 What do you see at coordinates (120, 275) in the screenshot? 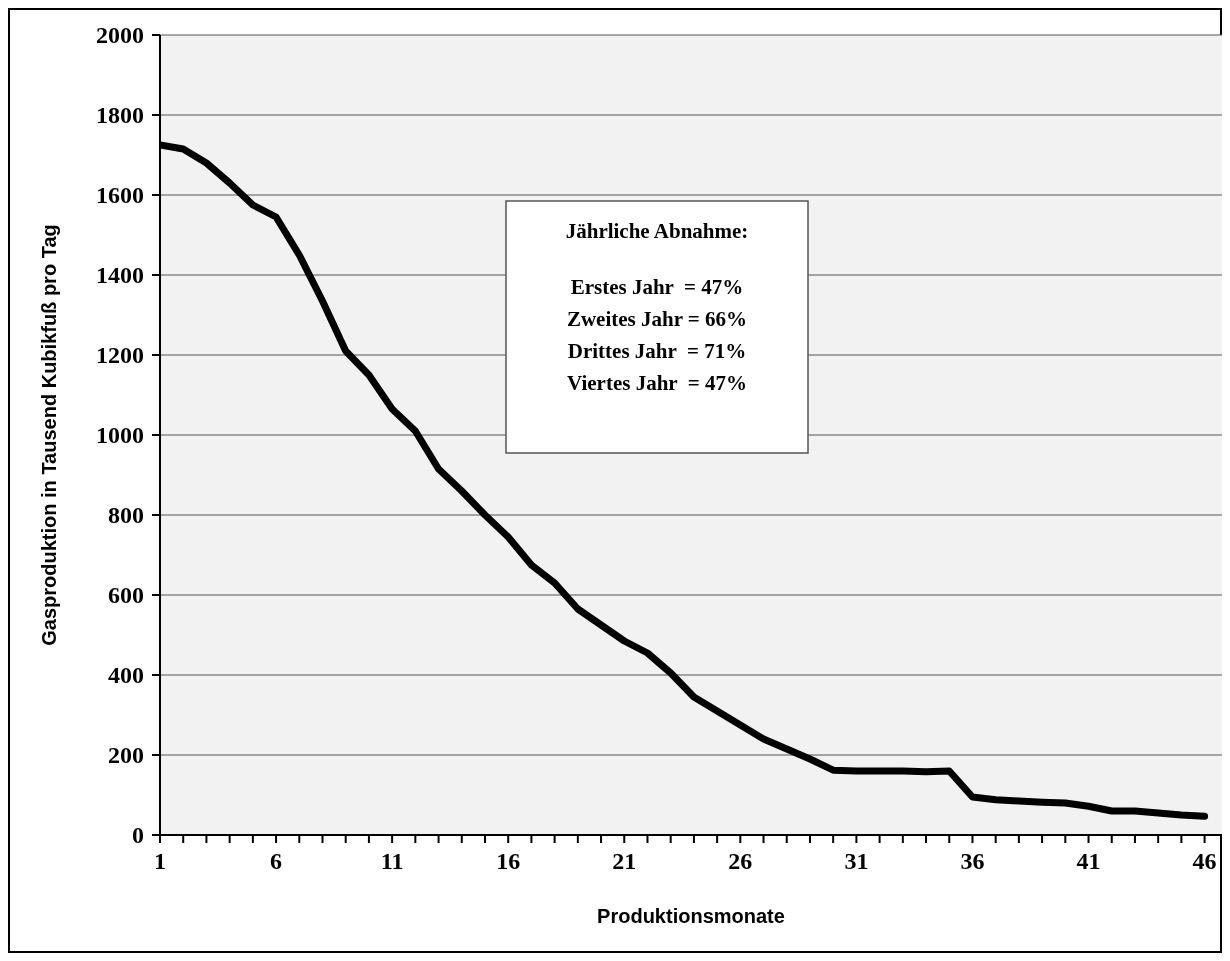
I see `y-tick-label: 1400` at bounding box center [120, 275].